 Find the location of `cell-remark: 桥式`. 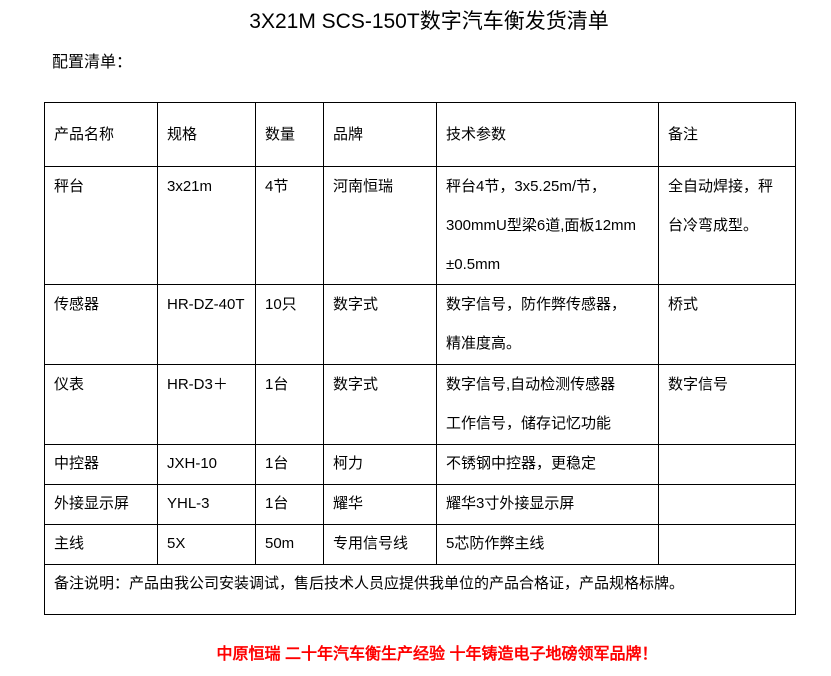

cell-remark: 桥式 is located at coordinates (731, 300).